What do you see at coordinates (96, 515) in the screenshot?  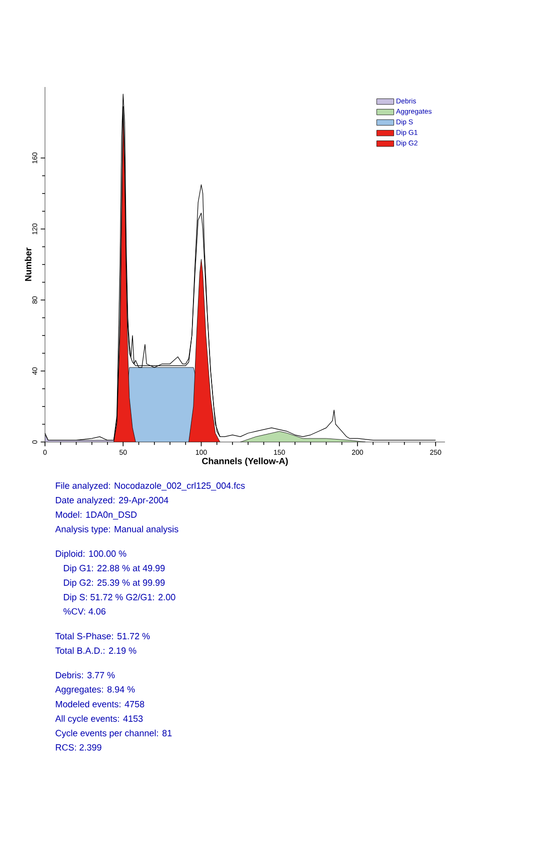 I see `text: Model: 1DA0n_DSD` at bounding box center [96, 515].